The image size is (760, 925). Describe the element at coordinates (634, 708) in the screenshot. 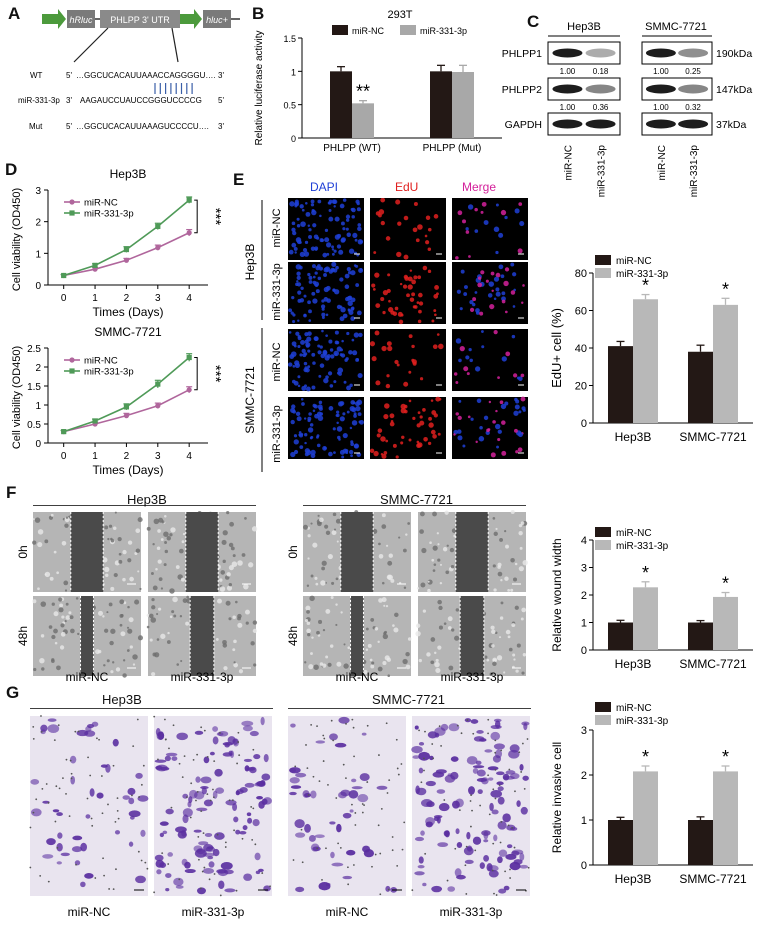

I see `legend-label: miR-NC` at that location.